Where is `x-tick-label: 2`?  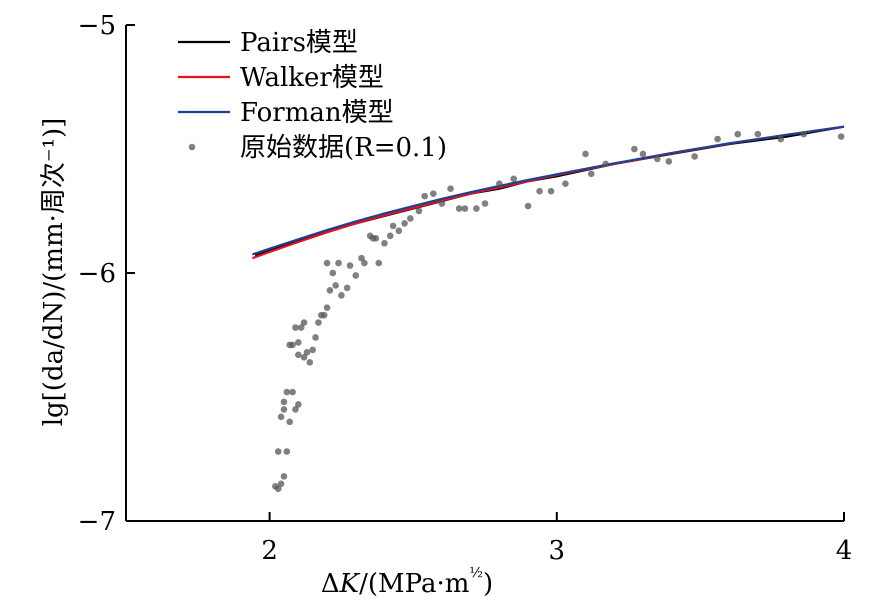 x-tick-label: 2 is located at coordinates (269, 551).